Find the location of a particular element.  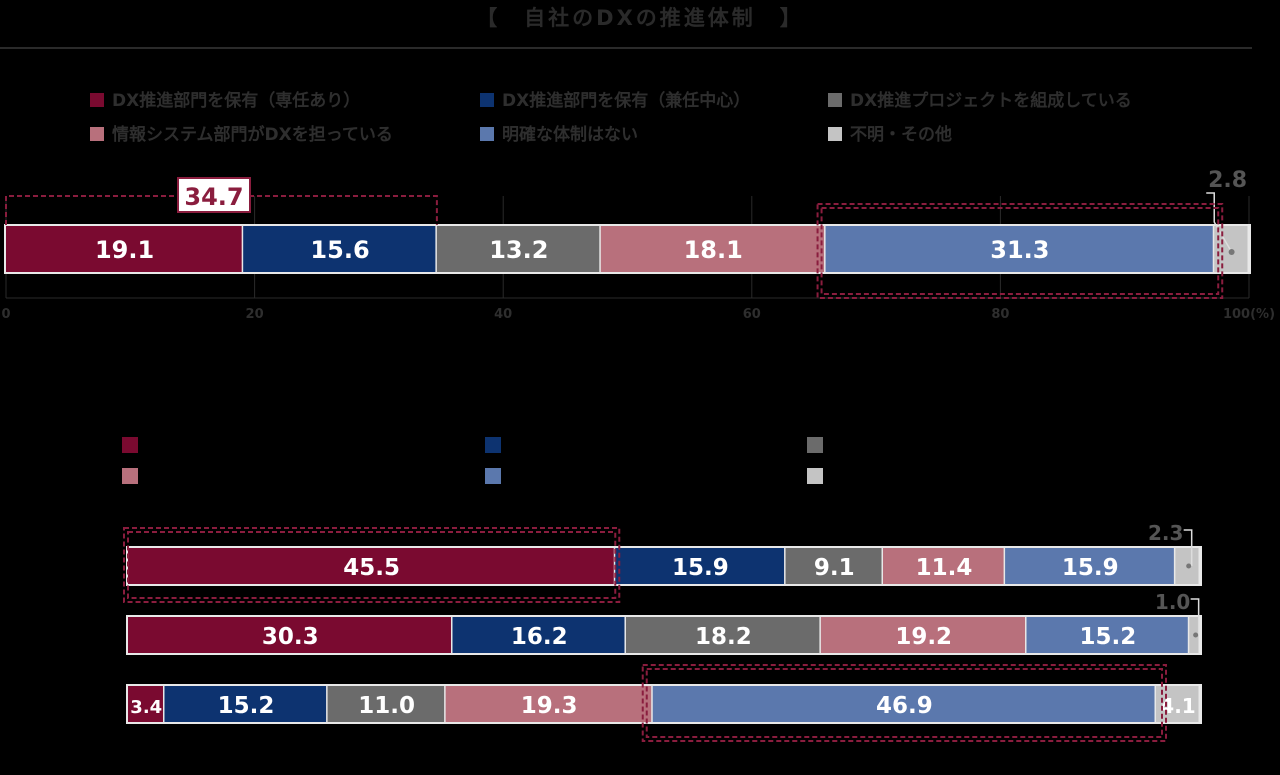

bar-value-label: 46.9 is located at coordinates (904, 706).